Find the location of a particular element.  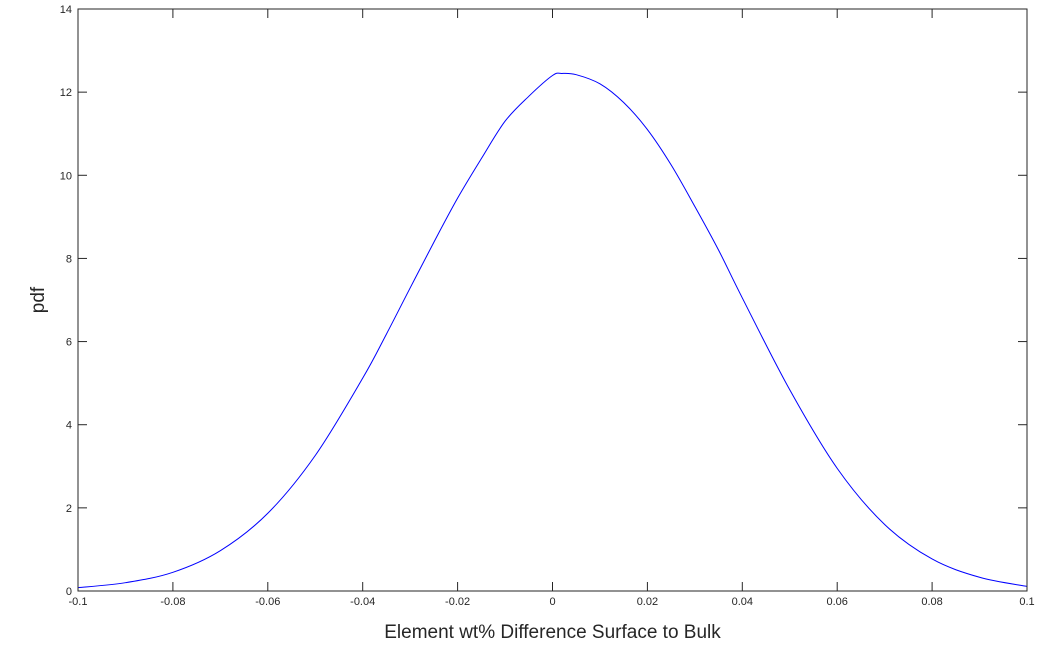

y-tick-label: 8 is located at coordinates (69, 259).